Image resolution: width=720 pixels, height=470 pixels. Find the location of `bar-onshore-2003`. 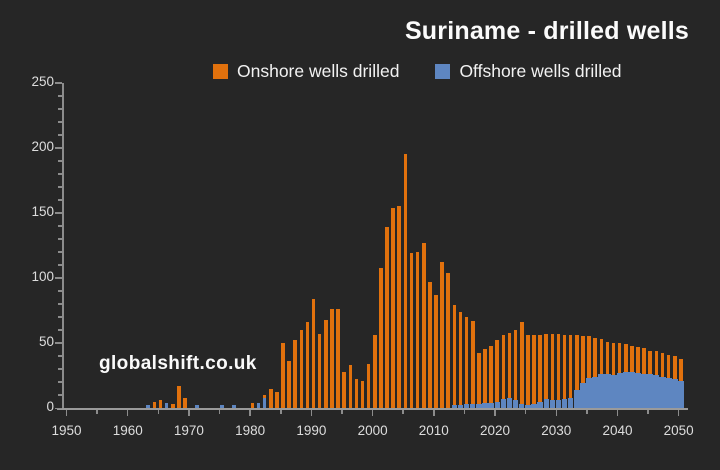

bar-onshore-2003 is located at coordinates (393, 307).